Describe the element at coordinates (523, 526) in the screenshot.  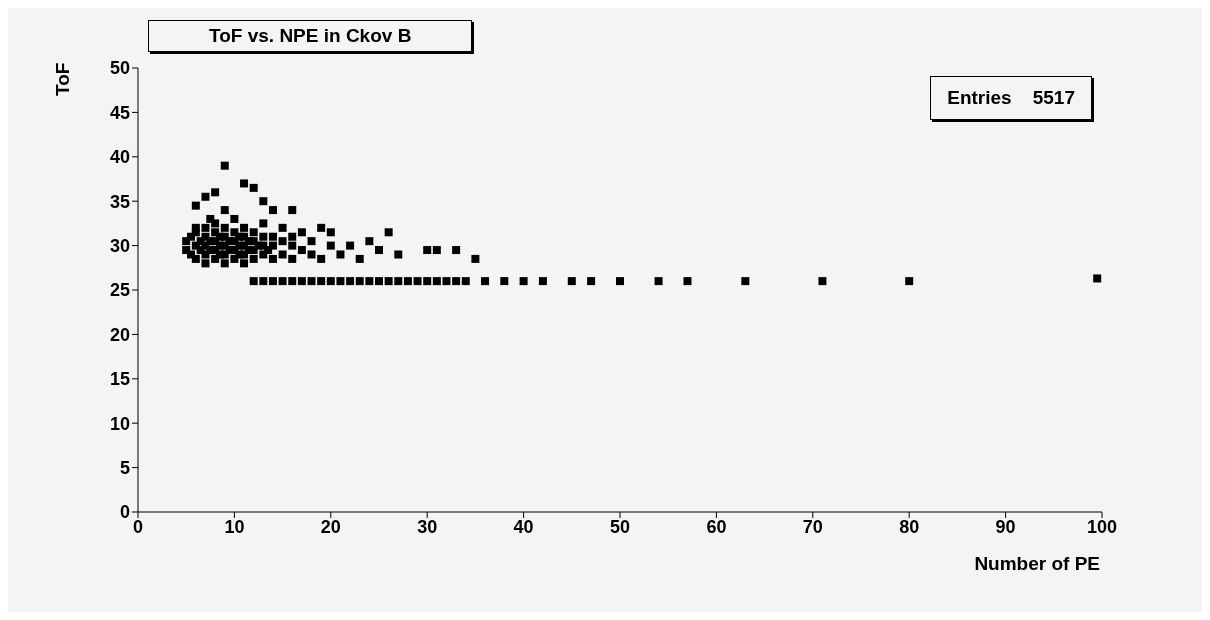
I see `x-tick-label: 40` at that location.